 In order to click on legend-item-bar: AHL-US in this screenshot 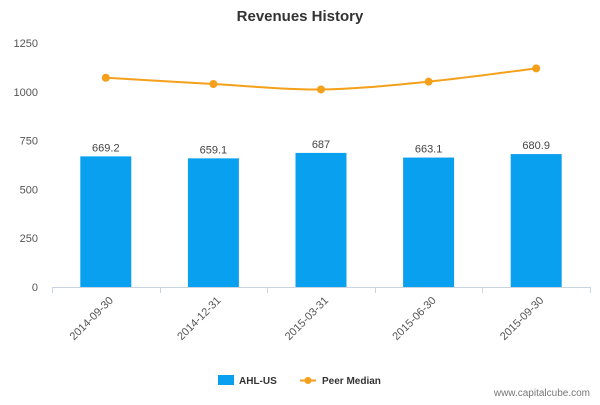, I will do `click(247, 381)`.